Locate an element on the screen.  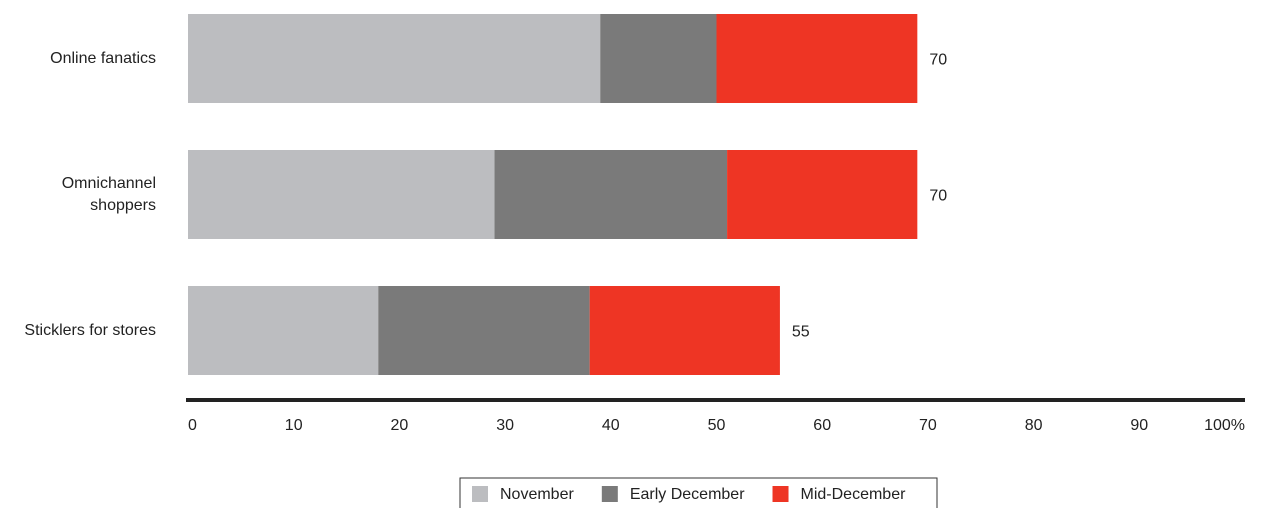
x-tick-label: 90 is located at coordinates (1139, 425).